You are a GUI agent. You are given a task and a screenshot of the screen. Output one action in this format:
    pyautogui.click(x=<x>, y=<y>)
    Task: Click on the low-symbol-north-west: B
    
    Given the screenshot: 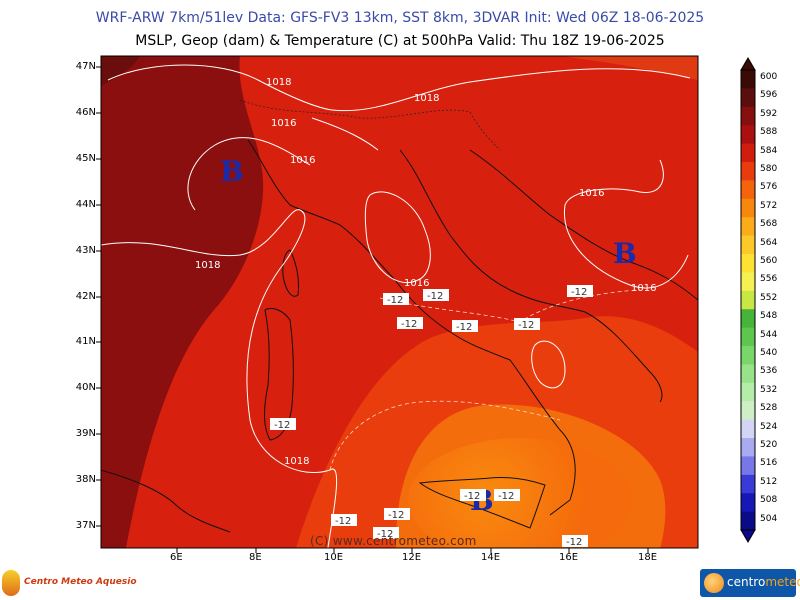 What is the action you would take?
    pyautogui.click(x=232, y=171)
    